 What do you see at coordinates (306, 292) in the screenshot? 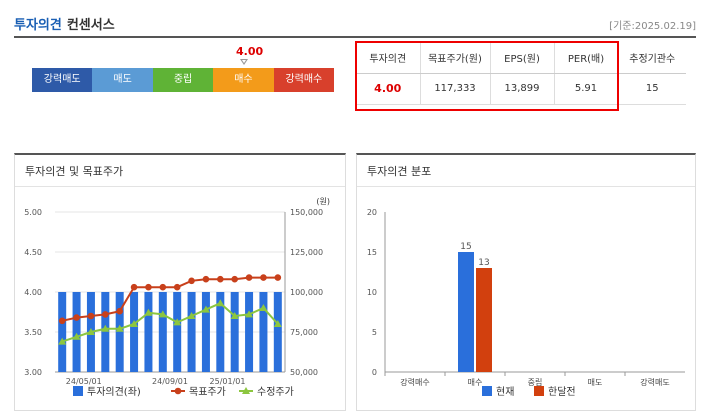
I see `right-tick-label: 100,000` at bounding box center [306, 292].